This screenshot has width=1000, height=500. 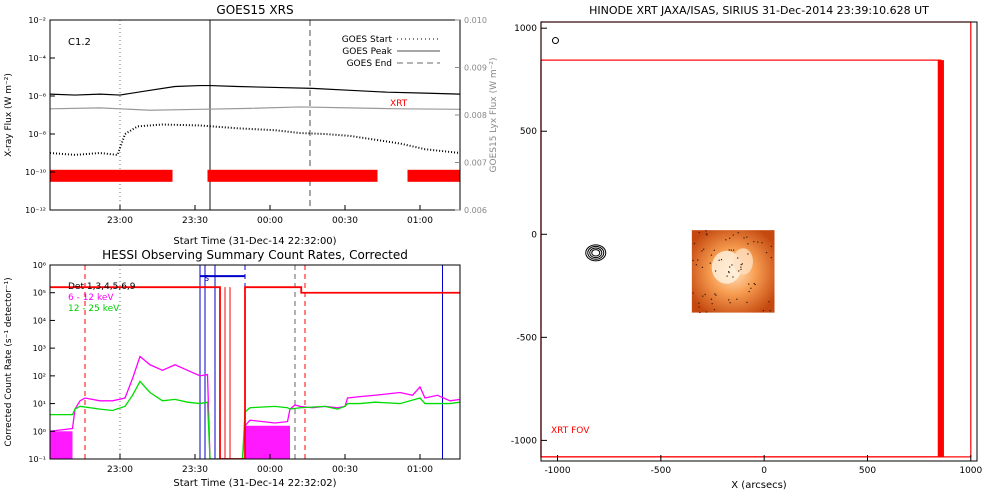 I want to click on hessi-s-label: S, so click(x=206, y=278).